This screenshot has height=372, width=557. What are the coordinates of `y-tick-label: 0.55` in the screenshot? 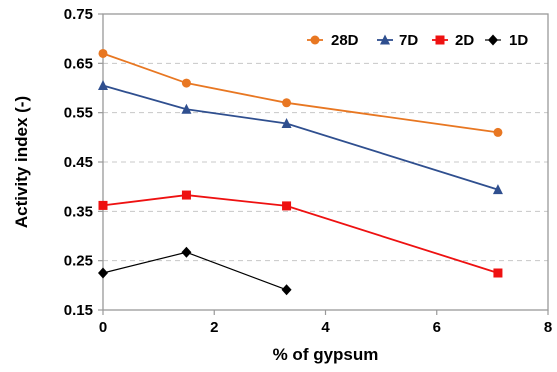 It's located at (78, 113).